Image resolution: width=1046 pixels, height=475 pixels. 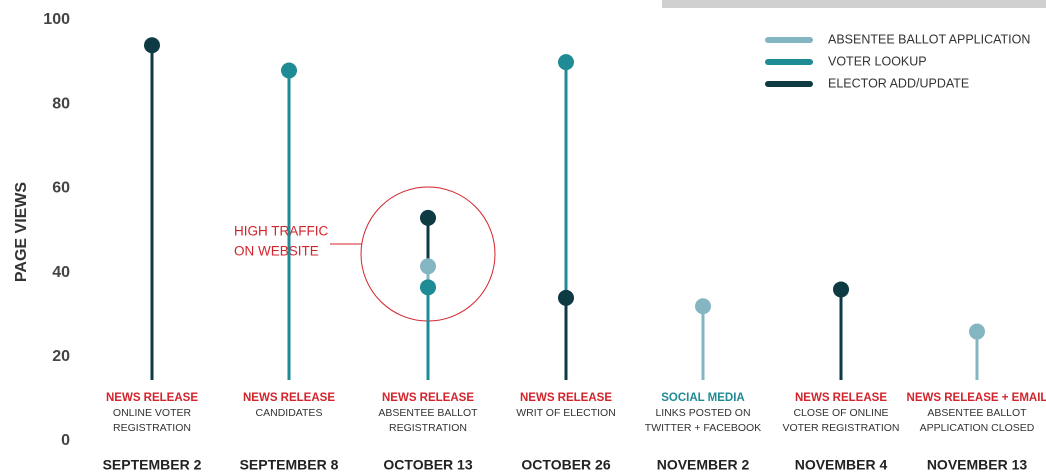 I want to click on x-tick-label: SEPTEMBER 2, so click(x=152, y=465).